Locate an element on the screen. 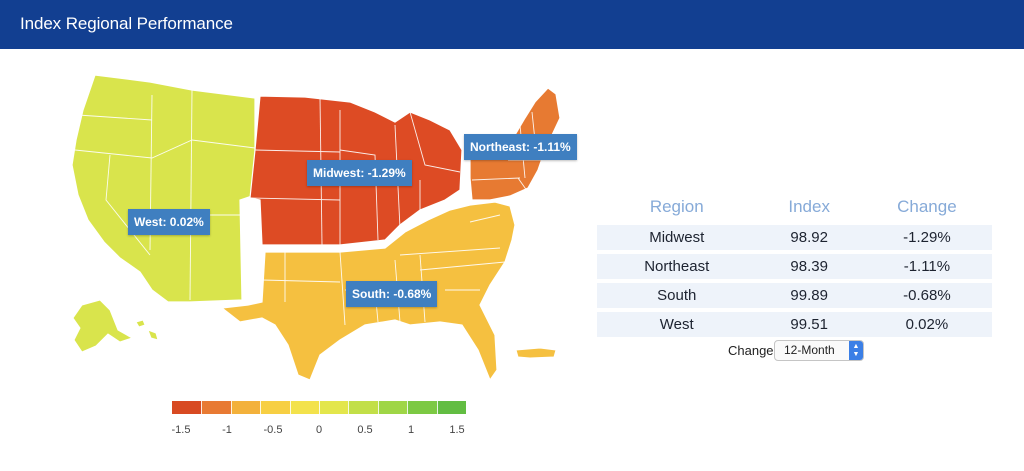 The height and width of the screenshot is (471, 1024). cell-region: West is located at coordinates (677, 324).